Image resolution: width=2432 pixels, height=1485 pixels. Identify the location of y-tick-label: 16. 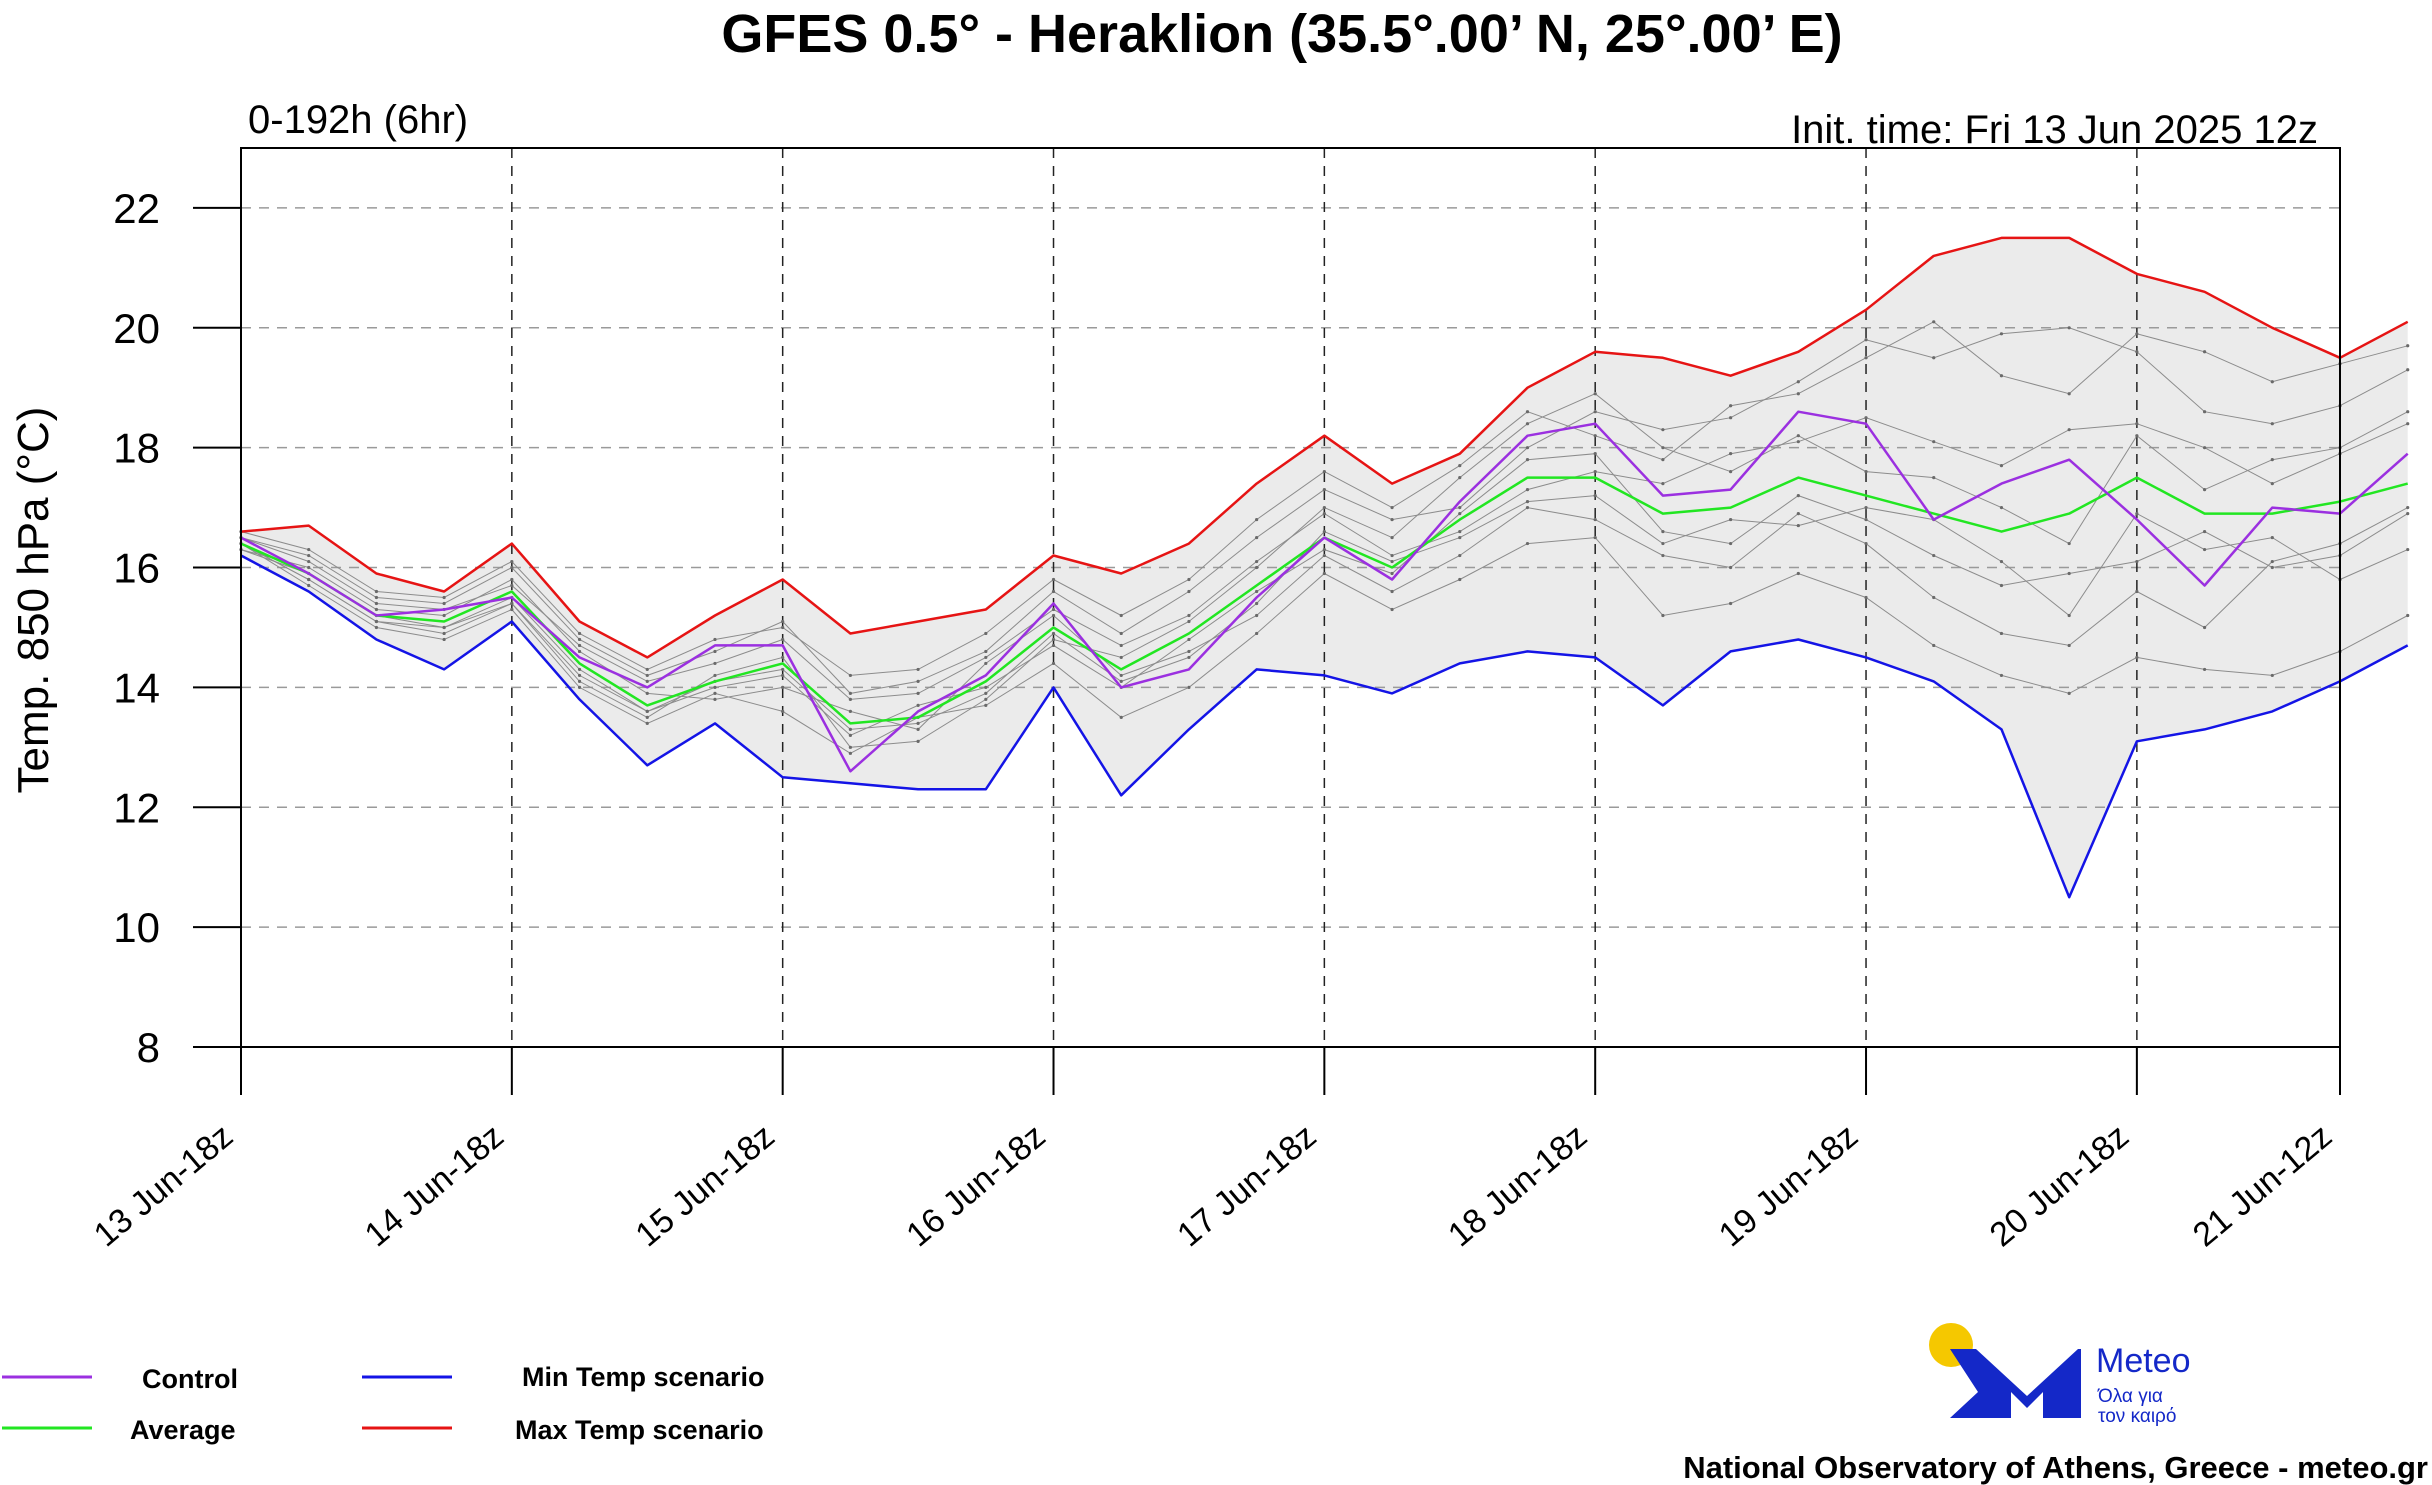
(136, 568).